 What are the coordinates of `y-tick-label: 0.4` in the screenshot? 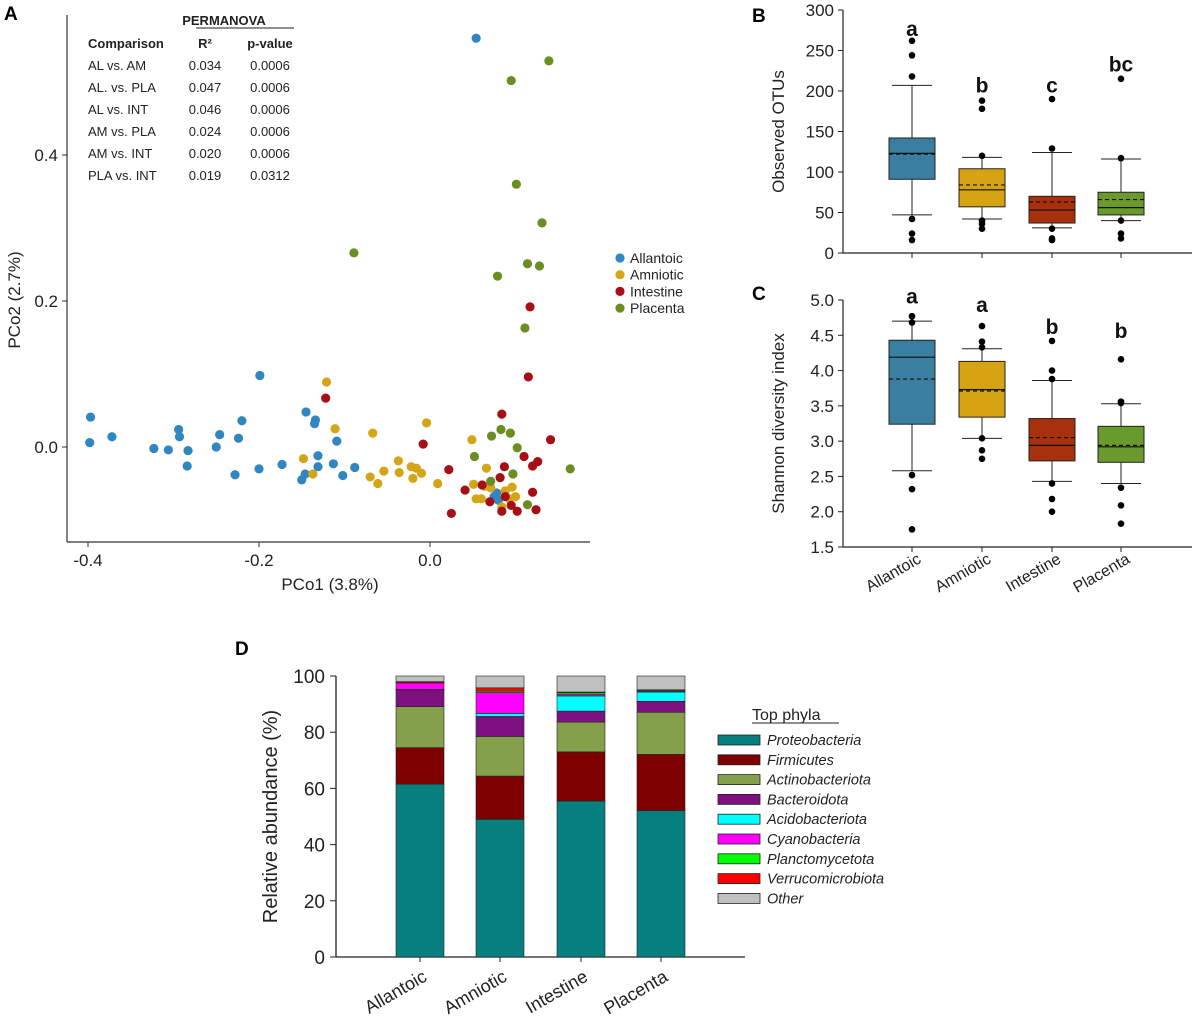 It's located at (46, 155).